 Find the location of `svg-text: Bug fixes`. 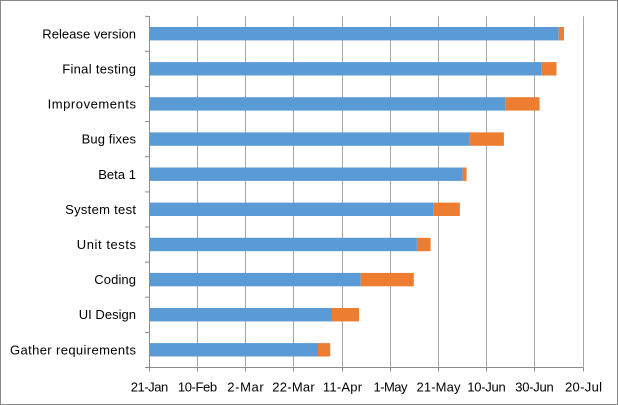

svg-text: Bug fixes is located at coordinates (109, 139).